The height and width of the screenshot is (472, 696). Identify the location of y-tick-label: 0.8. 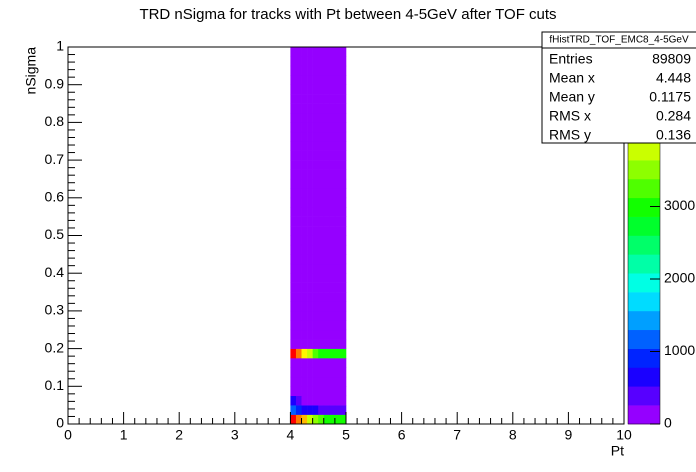
(55, 121).